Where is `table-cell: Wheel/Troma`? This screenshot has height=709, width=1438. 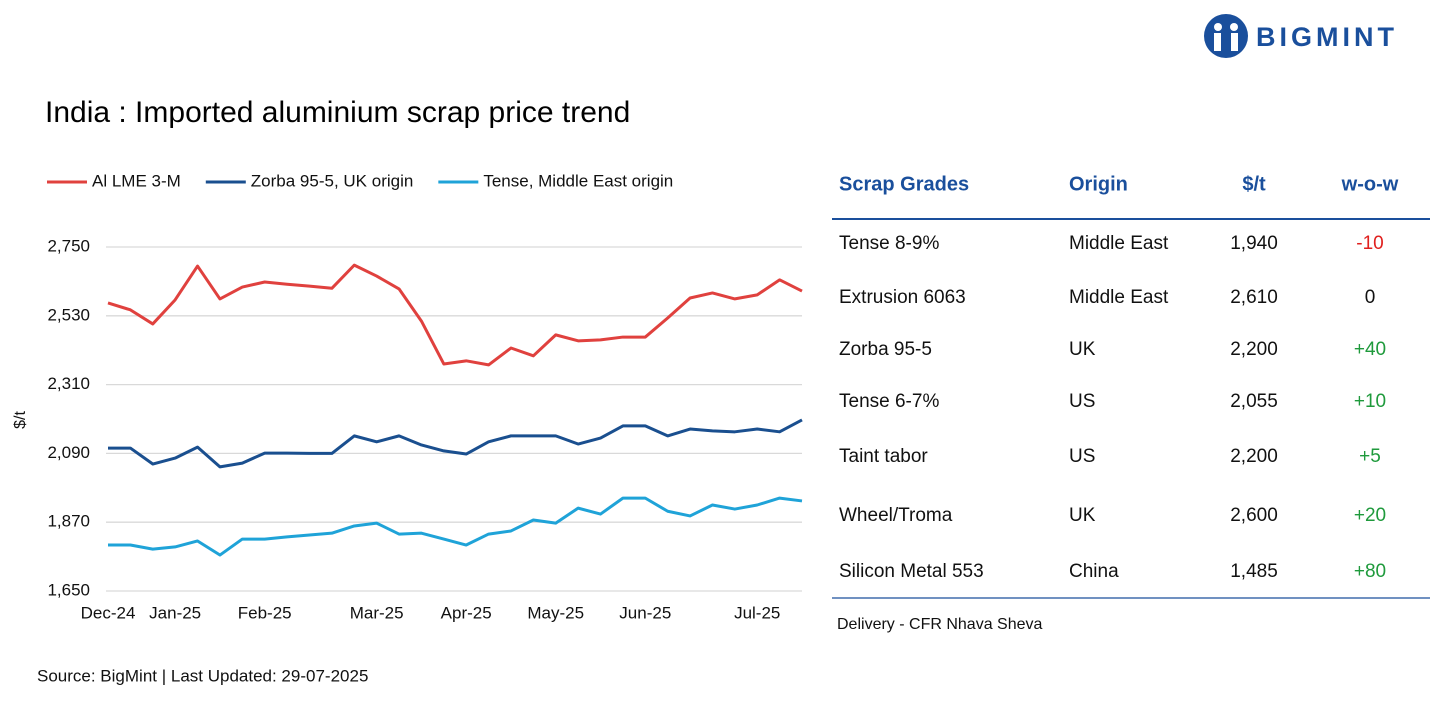 table-cell: Wheel/Troma is located at coordinates (896, 515).